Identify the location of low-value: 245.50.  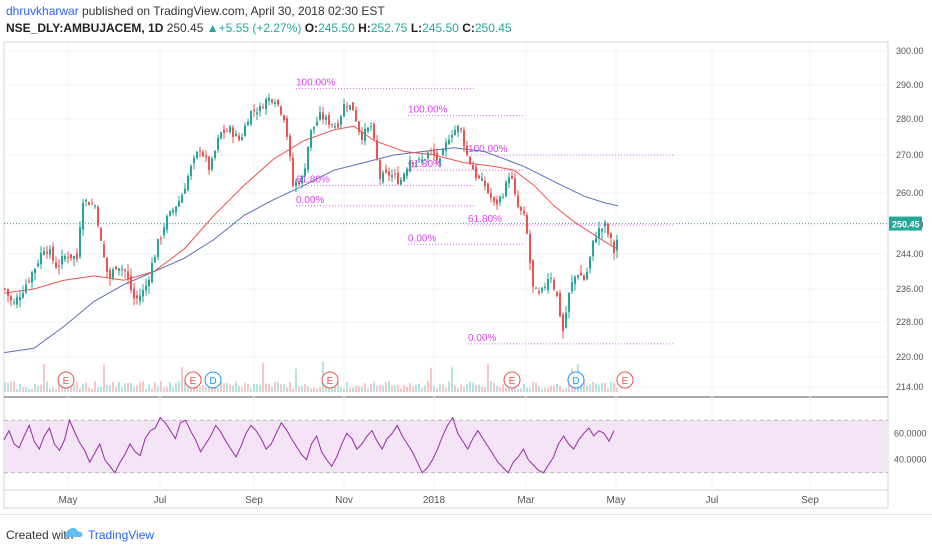
(440, 28).